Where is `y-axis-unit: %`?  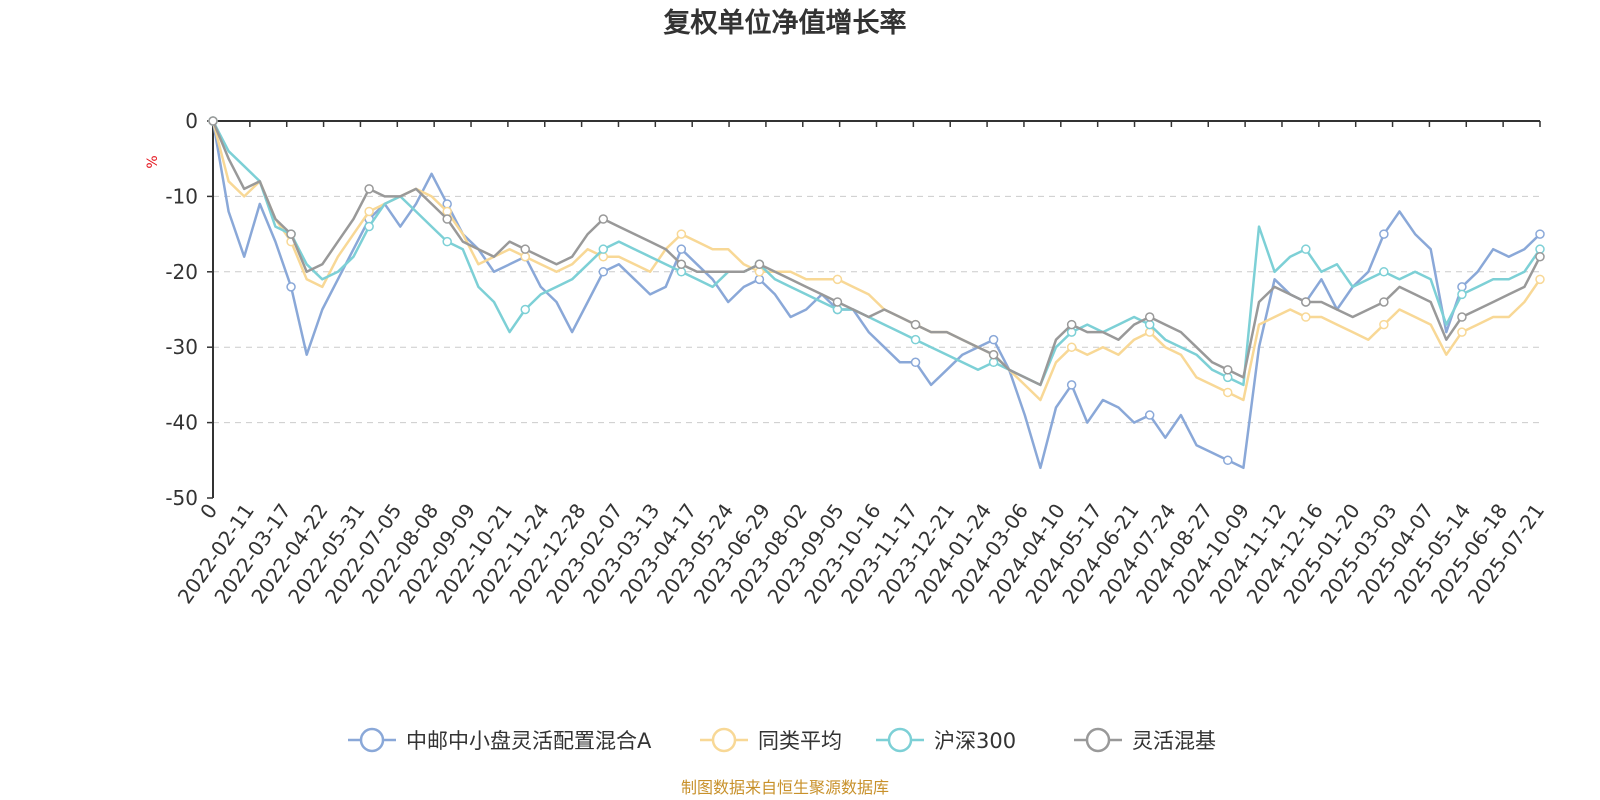
y-axis-unit: % is located at coordinates (153, 161).